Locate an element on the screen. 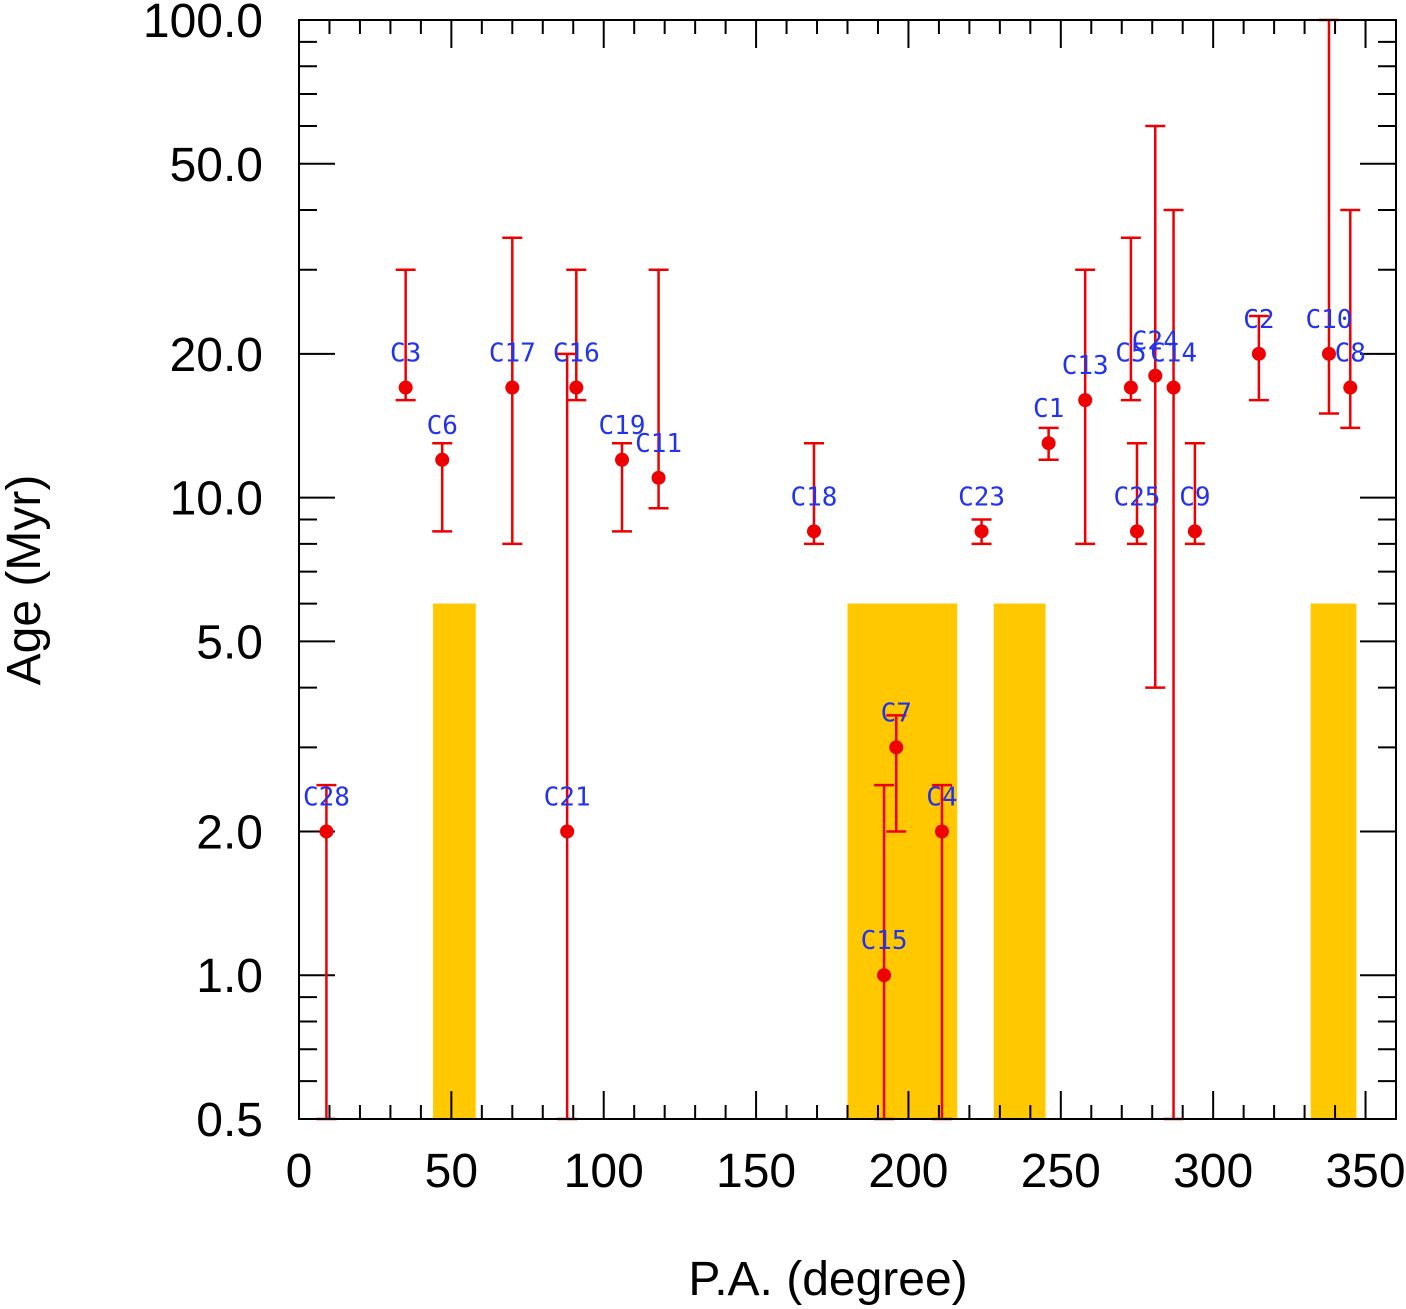 The image size is (1406, 1309). y-tick-label: 5.0 is located at coordinates (229, 642).